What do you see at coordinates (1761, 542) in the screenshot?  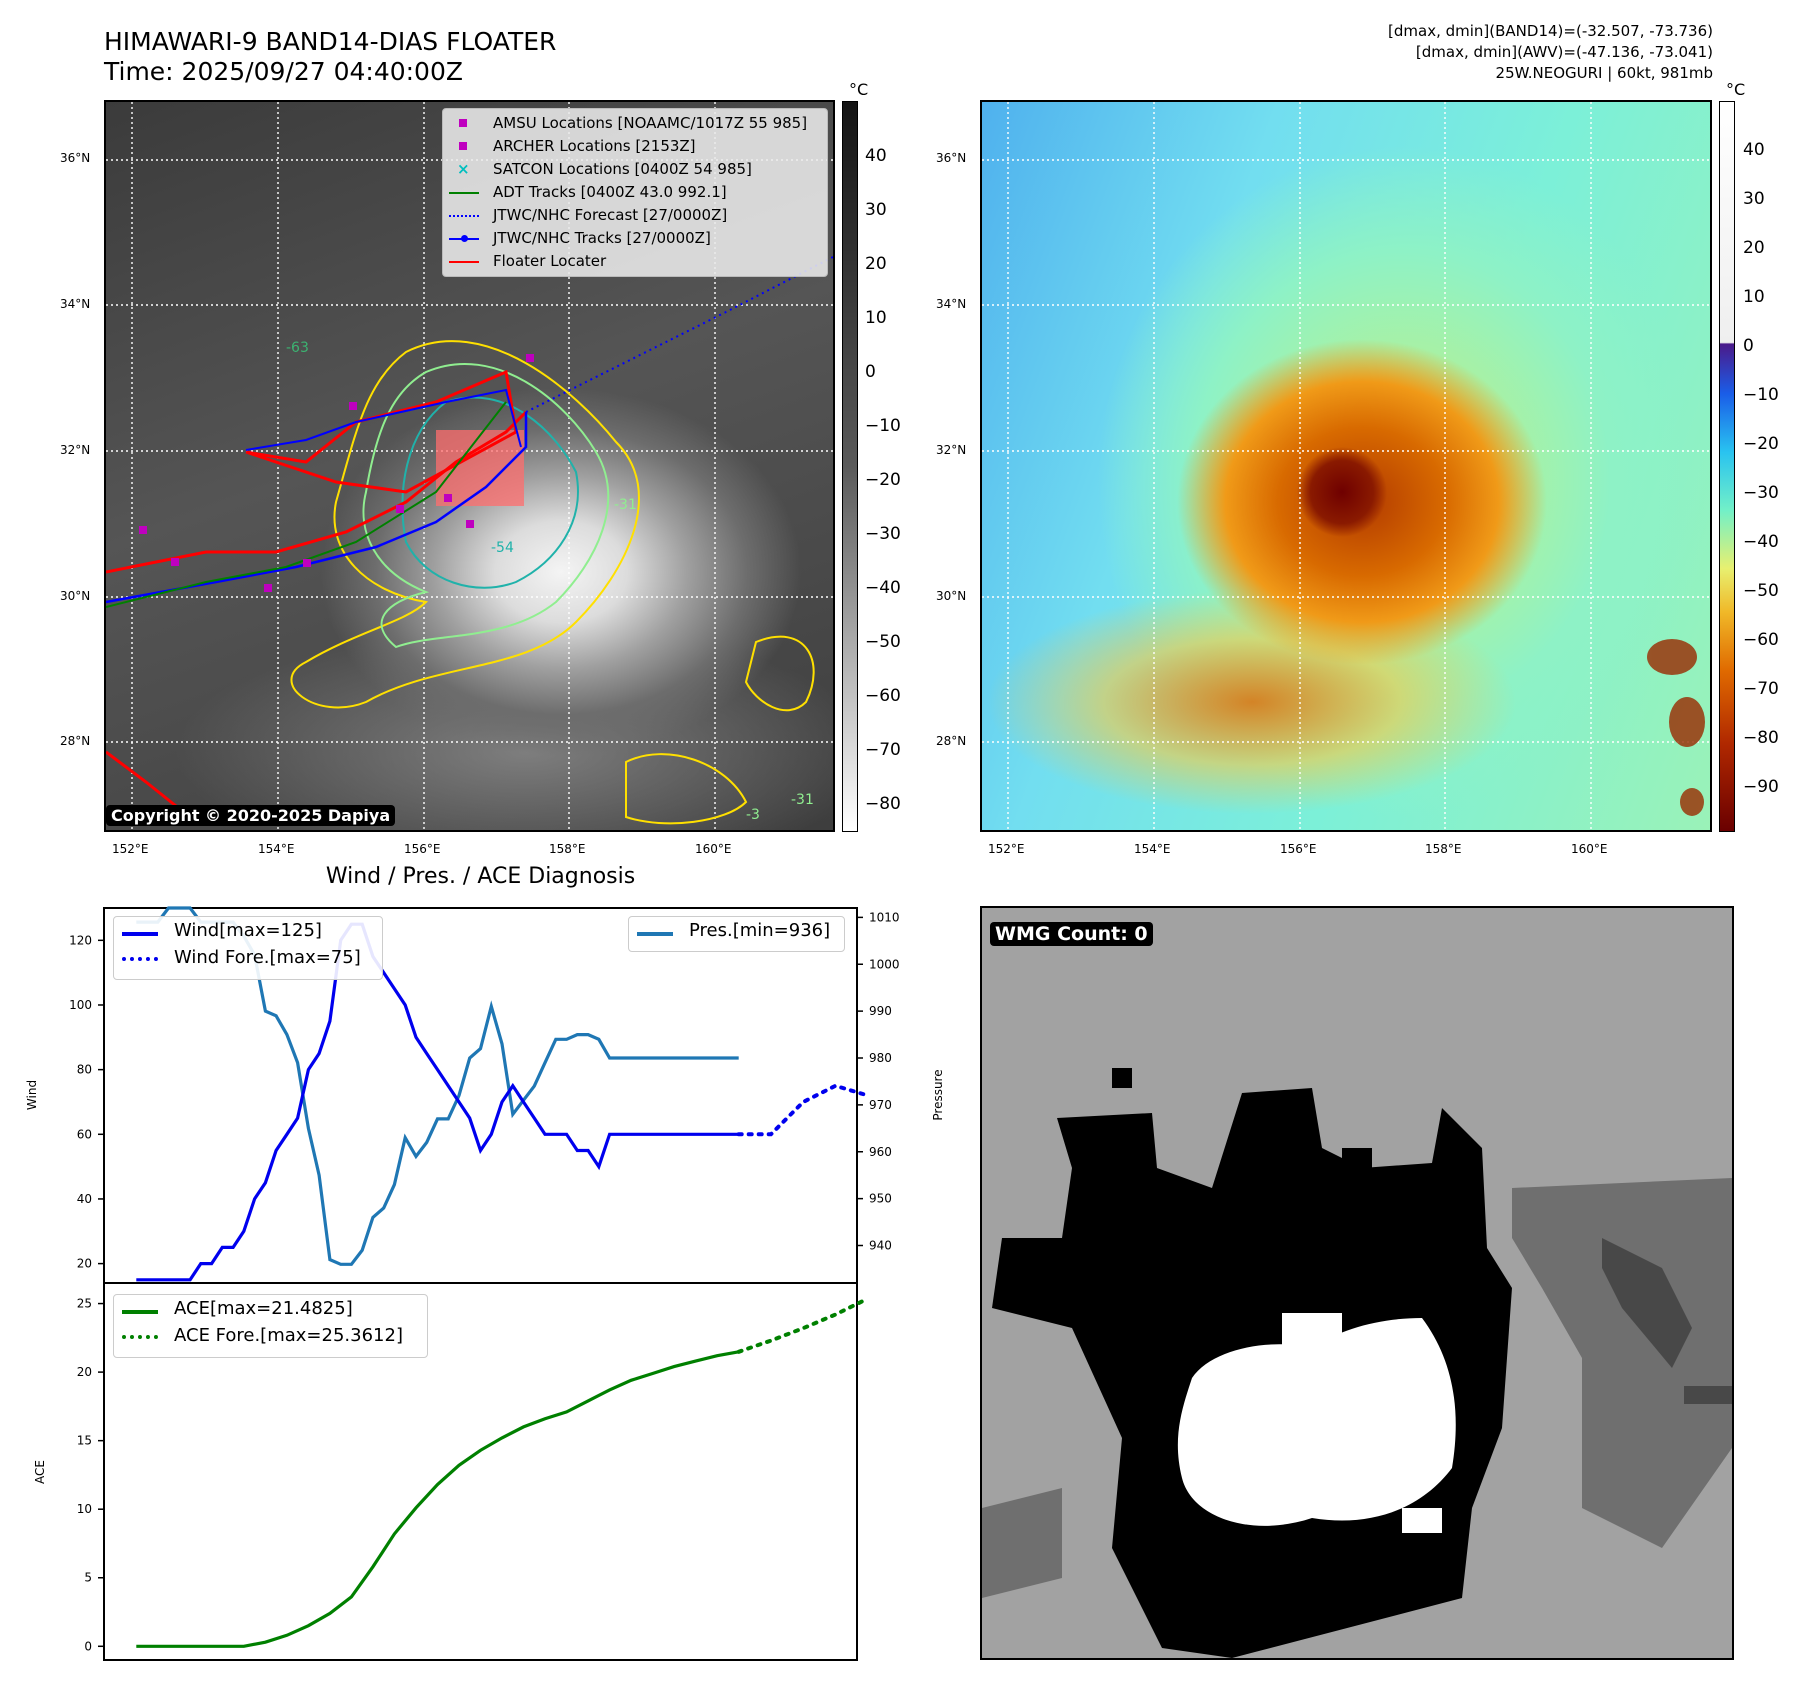 I see `awv-colorbar-tick: −40` at bounding box center [1761, 542].